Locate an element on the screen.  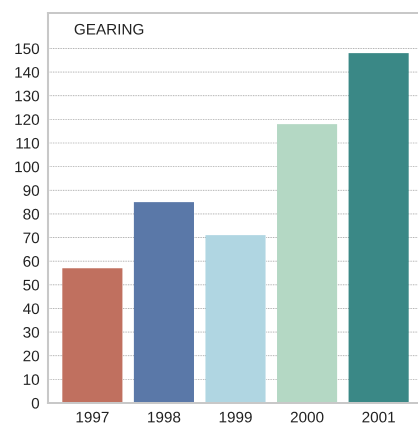
y-tick-label: 20 is located at coordinates (31, 356).